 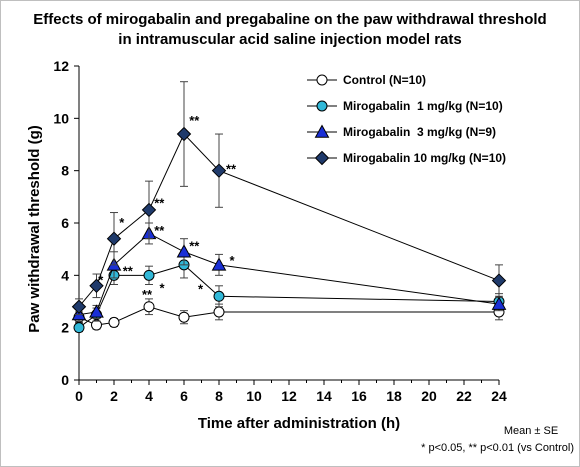 I want to click on x-tick-label: 24, so click(x=499, y=396).